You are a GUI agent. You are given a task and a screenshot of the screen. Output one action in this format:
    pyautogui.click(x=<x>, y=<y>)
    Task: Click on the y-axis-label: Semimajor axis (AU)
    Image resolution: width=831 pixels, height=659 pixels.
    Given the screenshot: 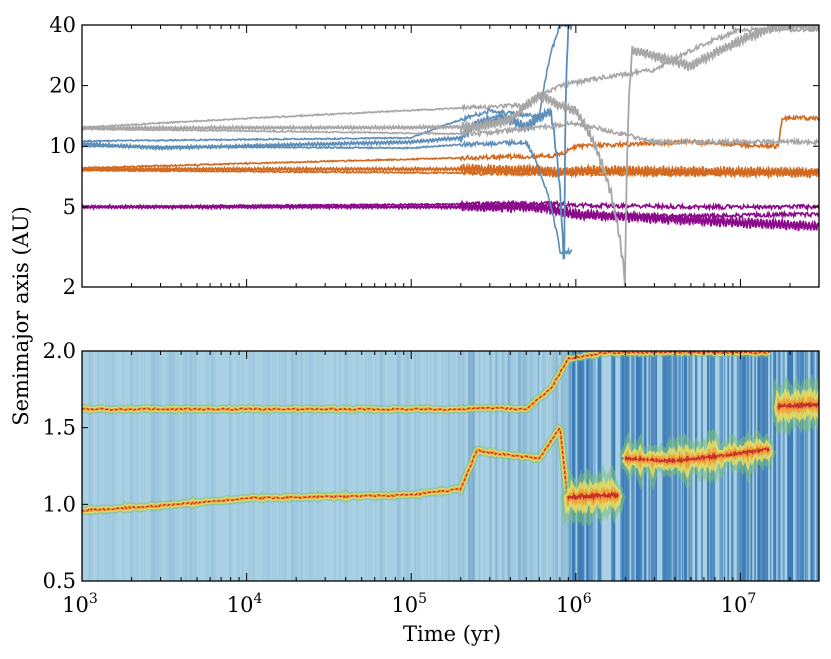 What is the action you would take?
    pyautogui.click(x=21, y=316)
    